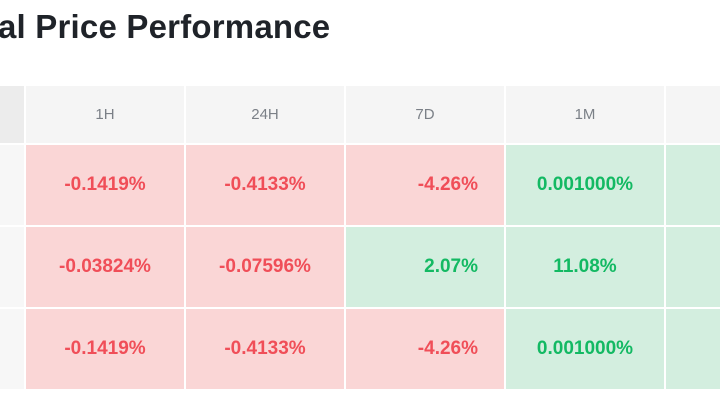 The height and width of the screenshot is (405, 720). What do you see at coordinates (165, 26) in the screenshot?
I see `page-title: al Price Performance` at bounding box center [165, 26].